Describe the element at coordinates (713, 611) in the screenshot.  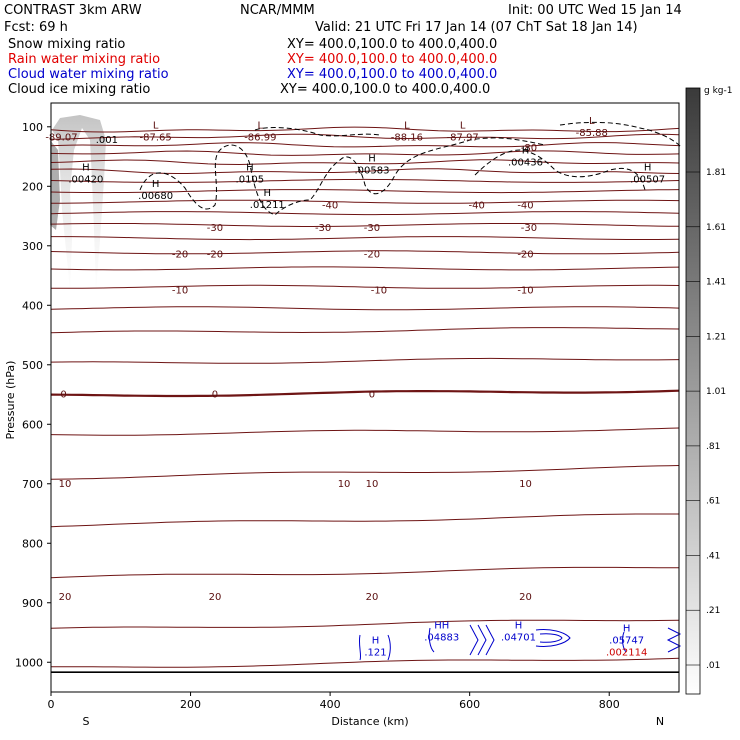
I see `colorbar-tick-label: .21` at that location.